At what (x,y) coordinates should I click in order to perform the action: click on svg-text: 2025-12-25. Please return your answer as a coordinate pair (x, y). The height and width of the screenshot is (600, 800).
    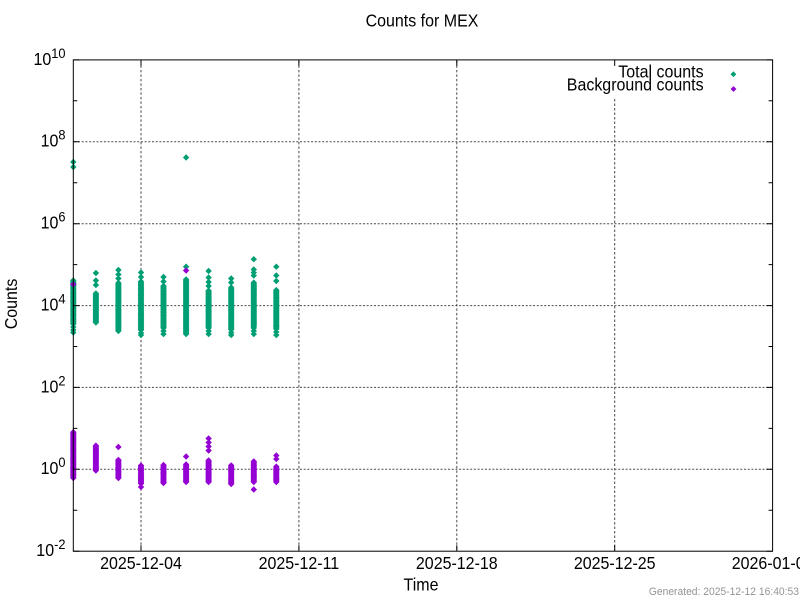
    Looking at the image, I should click on (615, 563).